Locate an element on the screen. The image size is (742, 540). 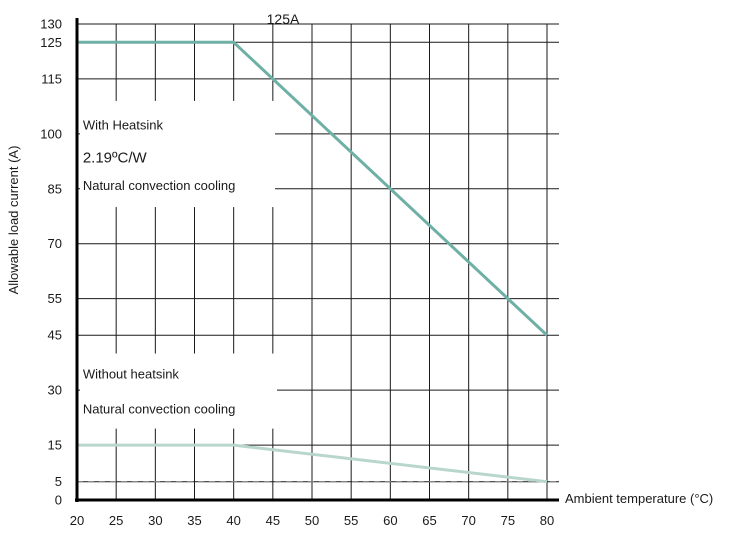
y-tick-label: 55 is located at coordinates (55, 298).